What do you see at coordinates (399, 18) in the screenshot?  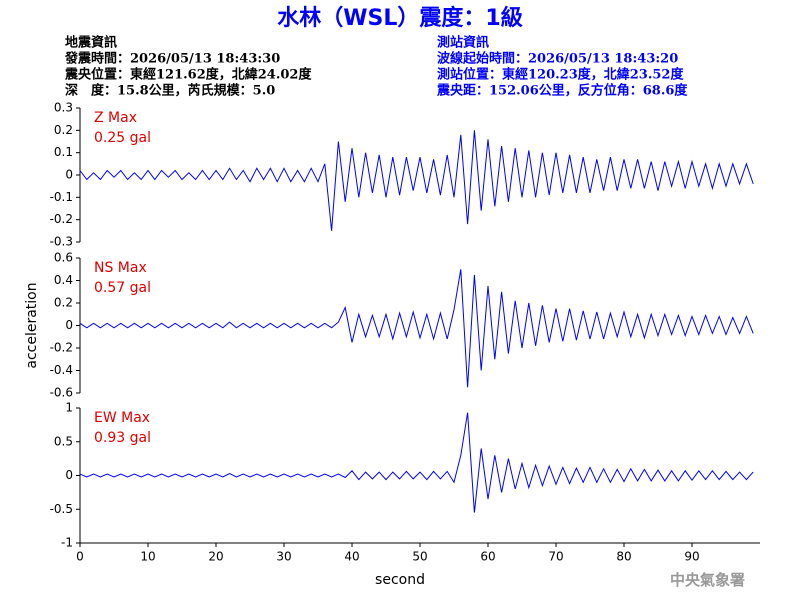 I see `chart-title: 水林（WSL）震度：1級` at bounding box center [399, 18].